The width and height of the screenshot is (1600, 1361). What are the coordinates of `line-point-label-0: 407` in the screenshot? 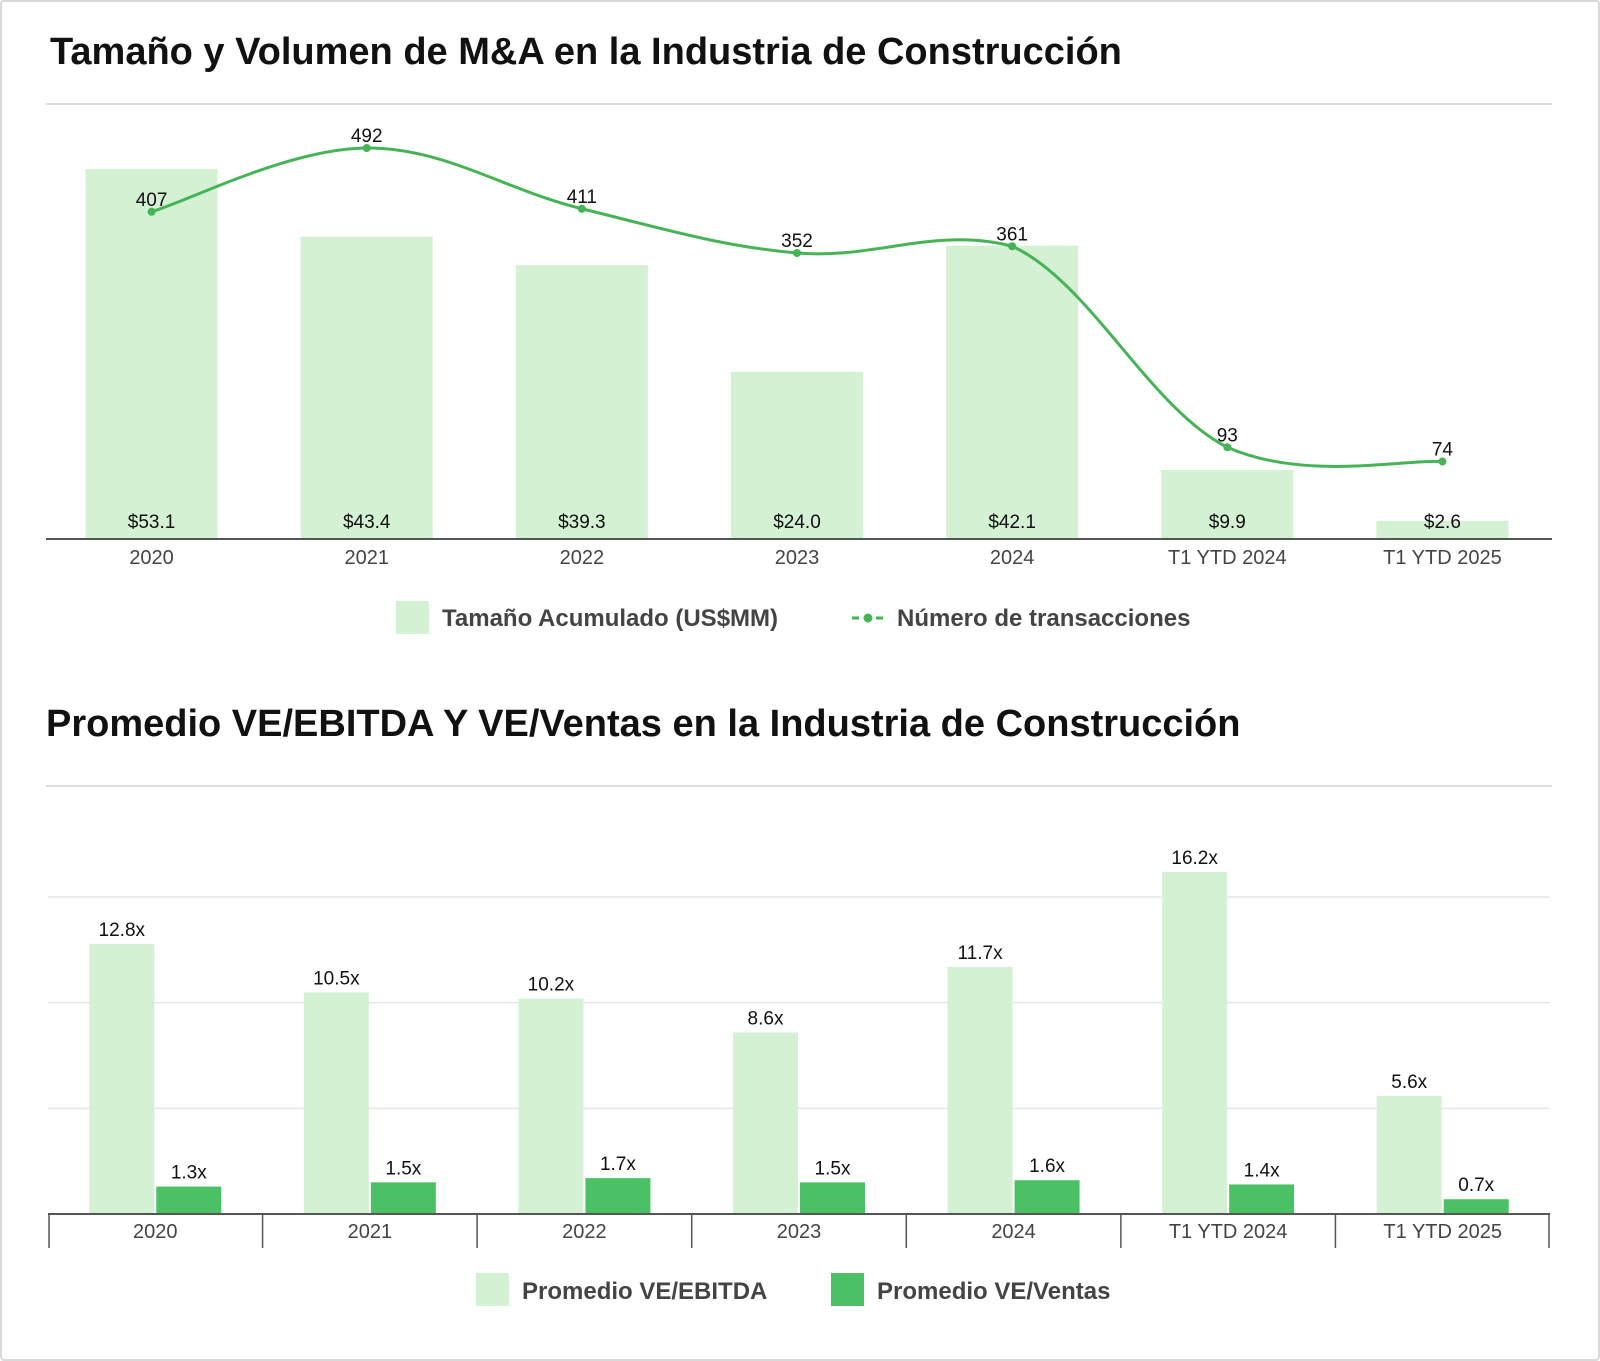 It's located at (152, 200).